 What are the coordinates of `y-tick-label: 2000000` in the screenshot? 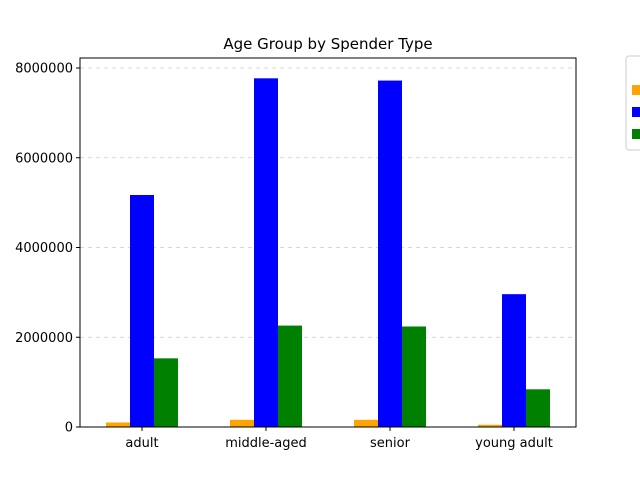 It's located at (44, 338).